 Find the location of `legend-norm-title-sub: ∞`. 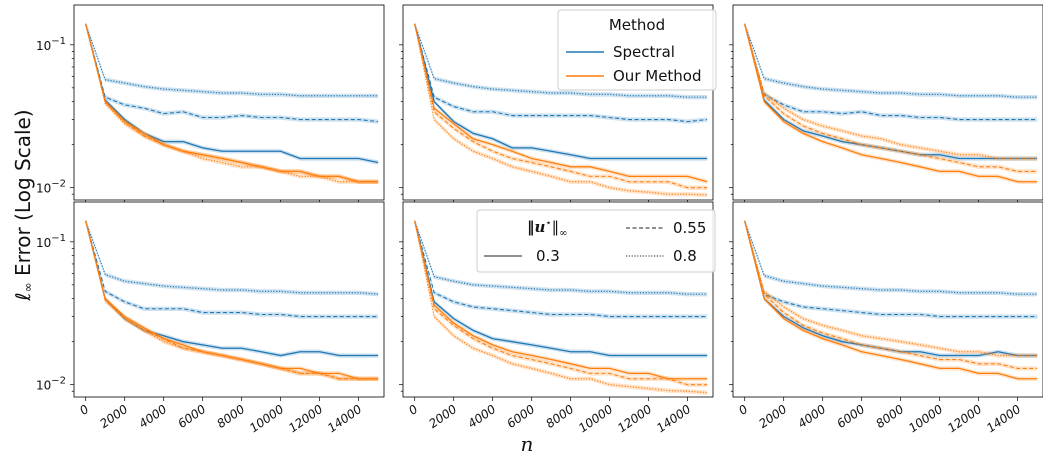

legend-norm-title-sub: ∞ is located at coordinates (563, 233).